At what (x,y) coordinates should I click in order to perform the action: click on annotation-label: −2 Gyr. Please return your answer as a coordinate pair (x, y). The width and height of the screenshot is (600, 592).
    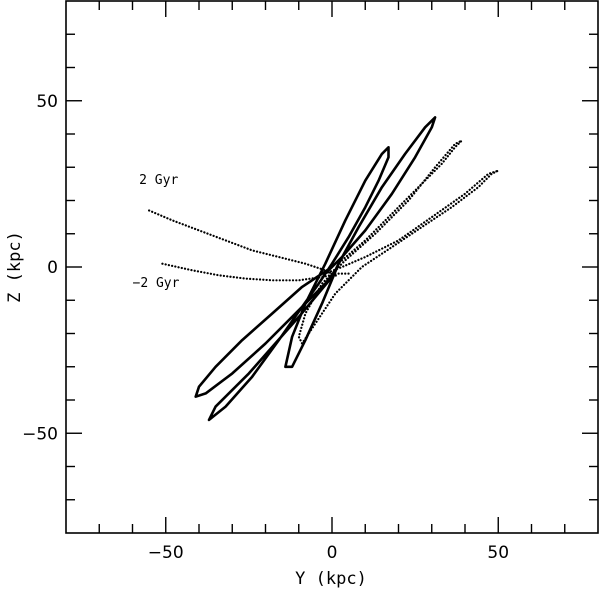
    Looking at the image, I should click on (156, 283).